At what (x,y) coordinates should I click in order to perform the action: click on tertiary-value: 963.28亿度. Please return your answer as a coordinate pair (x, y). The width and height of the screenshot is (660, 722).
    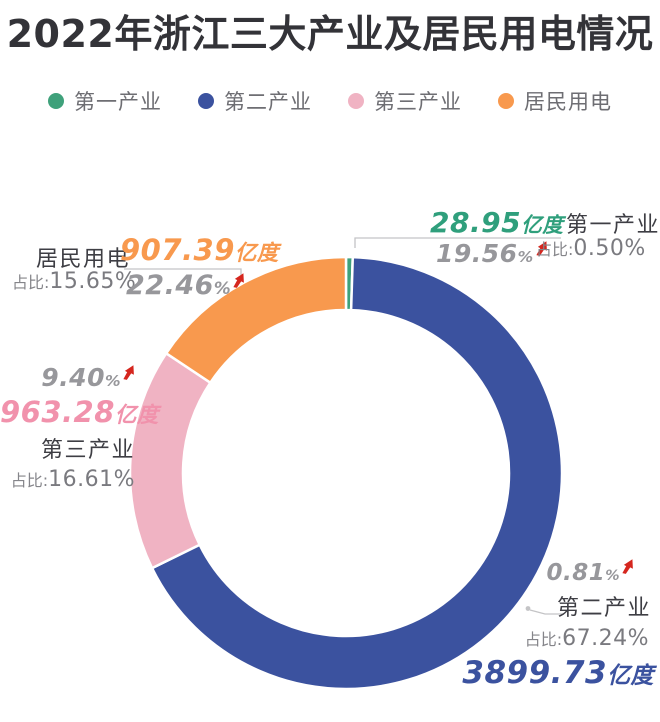
    Looking at the image, I should click on (79, 412).